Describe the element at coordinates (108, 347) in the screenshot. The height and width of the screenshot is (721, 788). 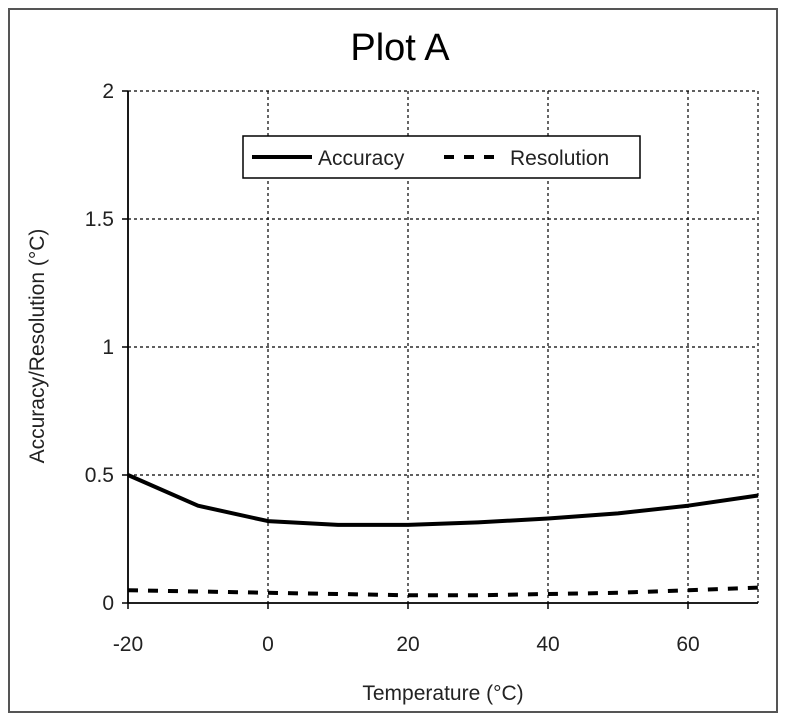
I see `y-tick-label: 1` at that location.